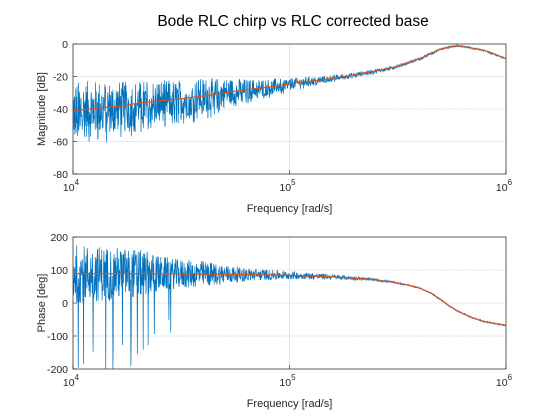 This screenshot has height=420, width=560. What do you see at coordinates (59, 271) in the screenshot?
I see `y-tick-label: 100` at bounding box center [59, 271].